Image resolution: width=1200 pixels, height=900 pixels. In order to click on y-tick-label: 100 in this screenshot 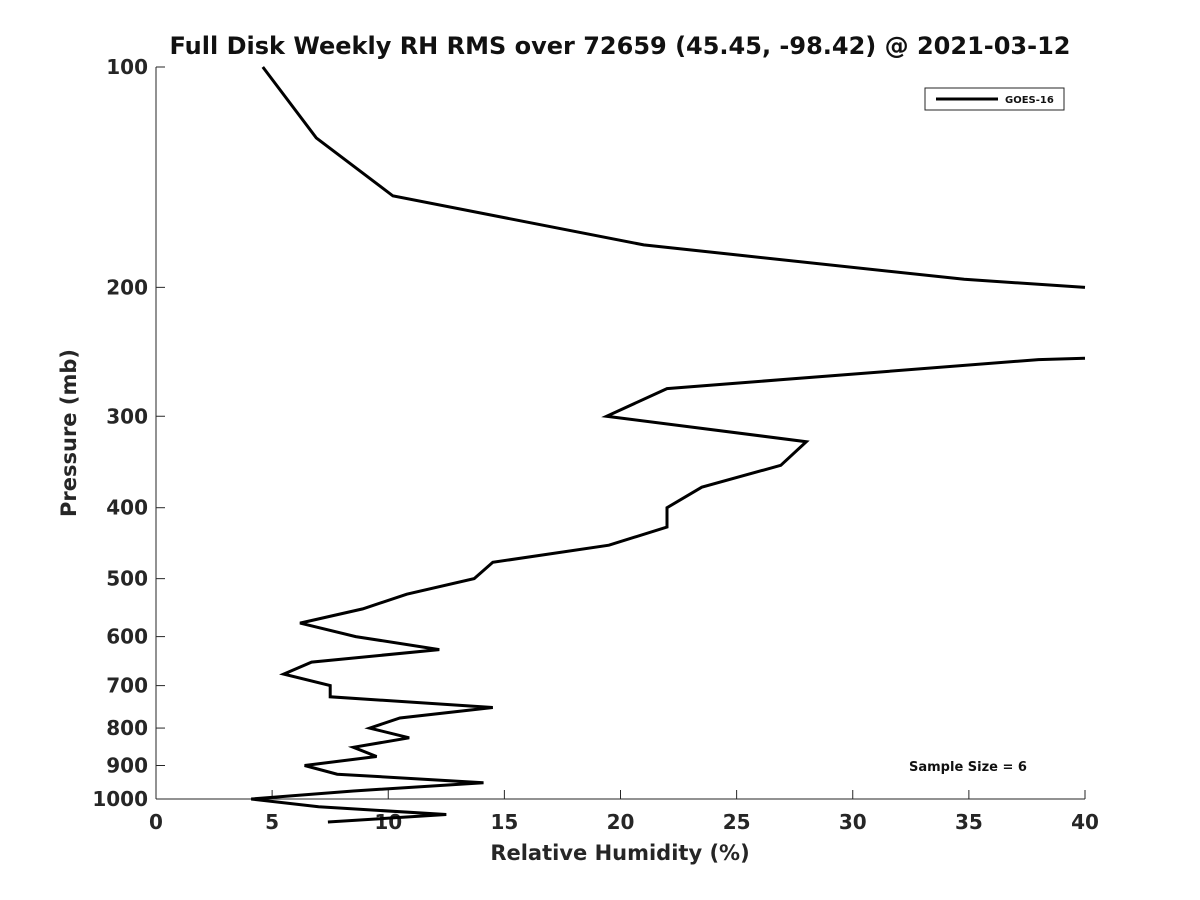, I will do `click(127, 67)`.